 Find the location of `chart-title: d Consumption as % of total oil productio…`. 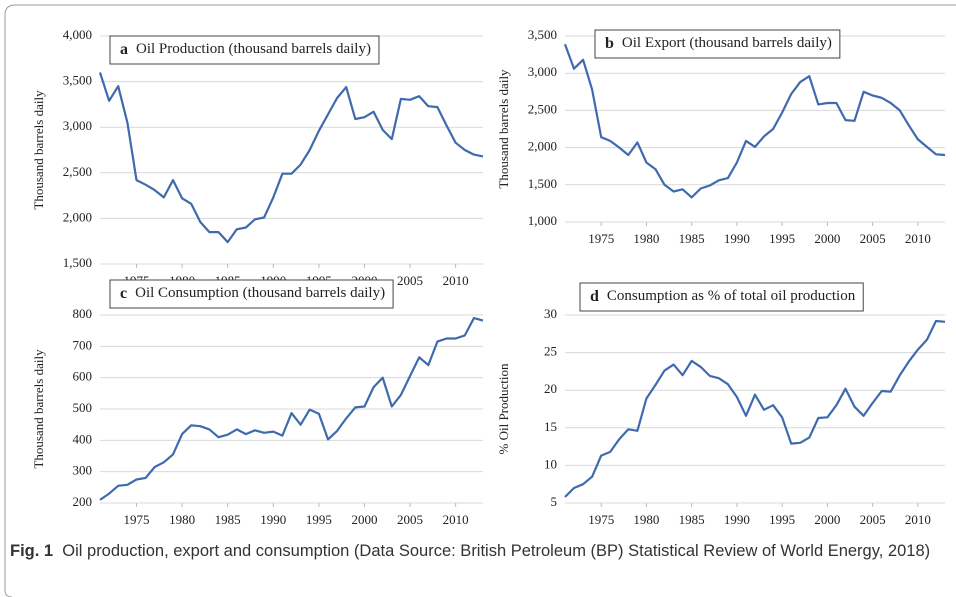

chart-title: d Consumption as % of total oil productio… is located at coordinates (723, 296).